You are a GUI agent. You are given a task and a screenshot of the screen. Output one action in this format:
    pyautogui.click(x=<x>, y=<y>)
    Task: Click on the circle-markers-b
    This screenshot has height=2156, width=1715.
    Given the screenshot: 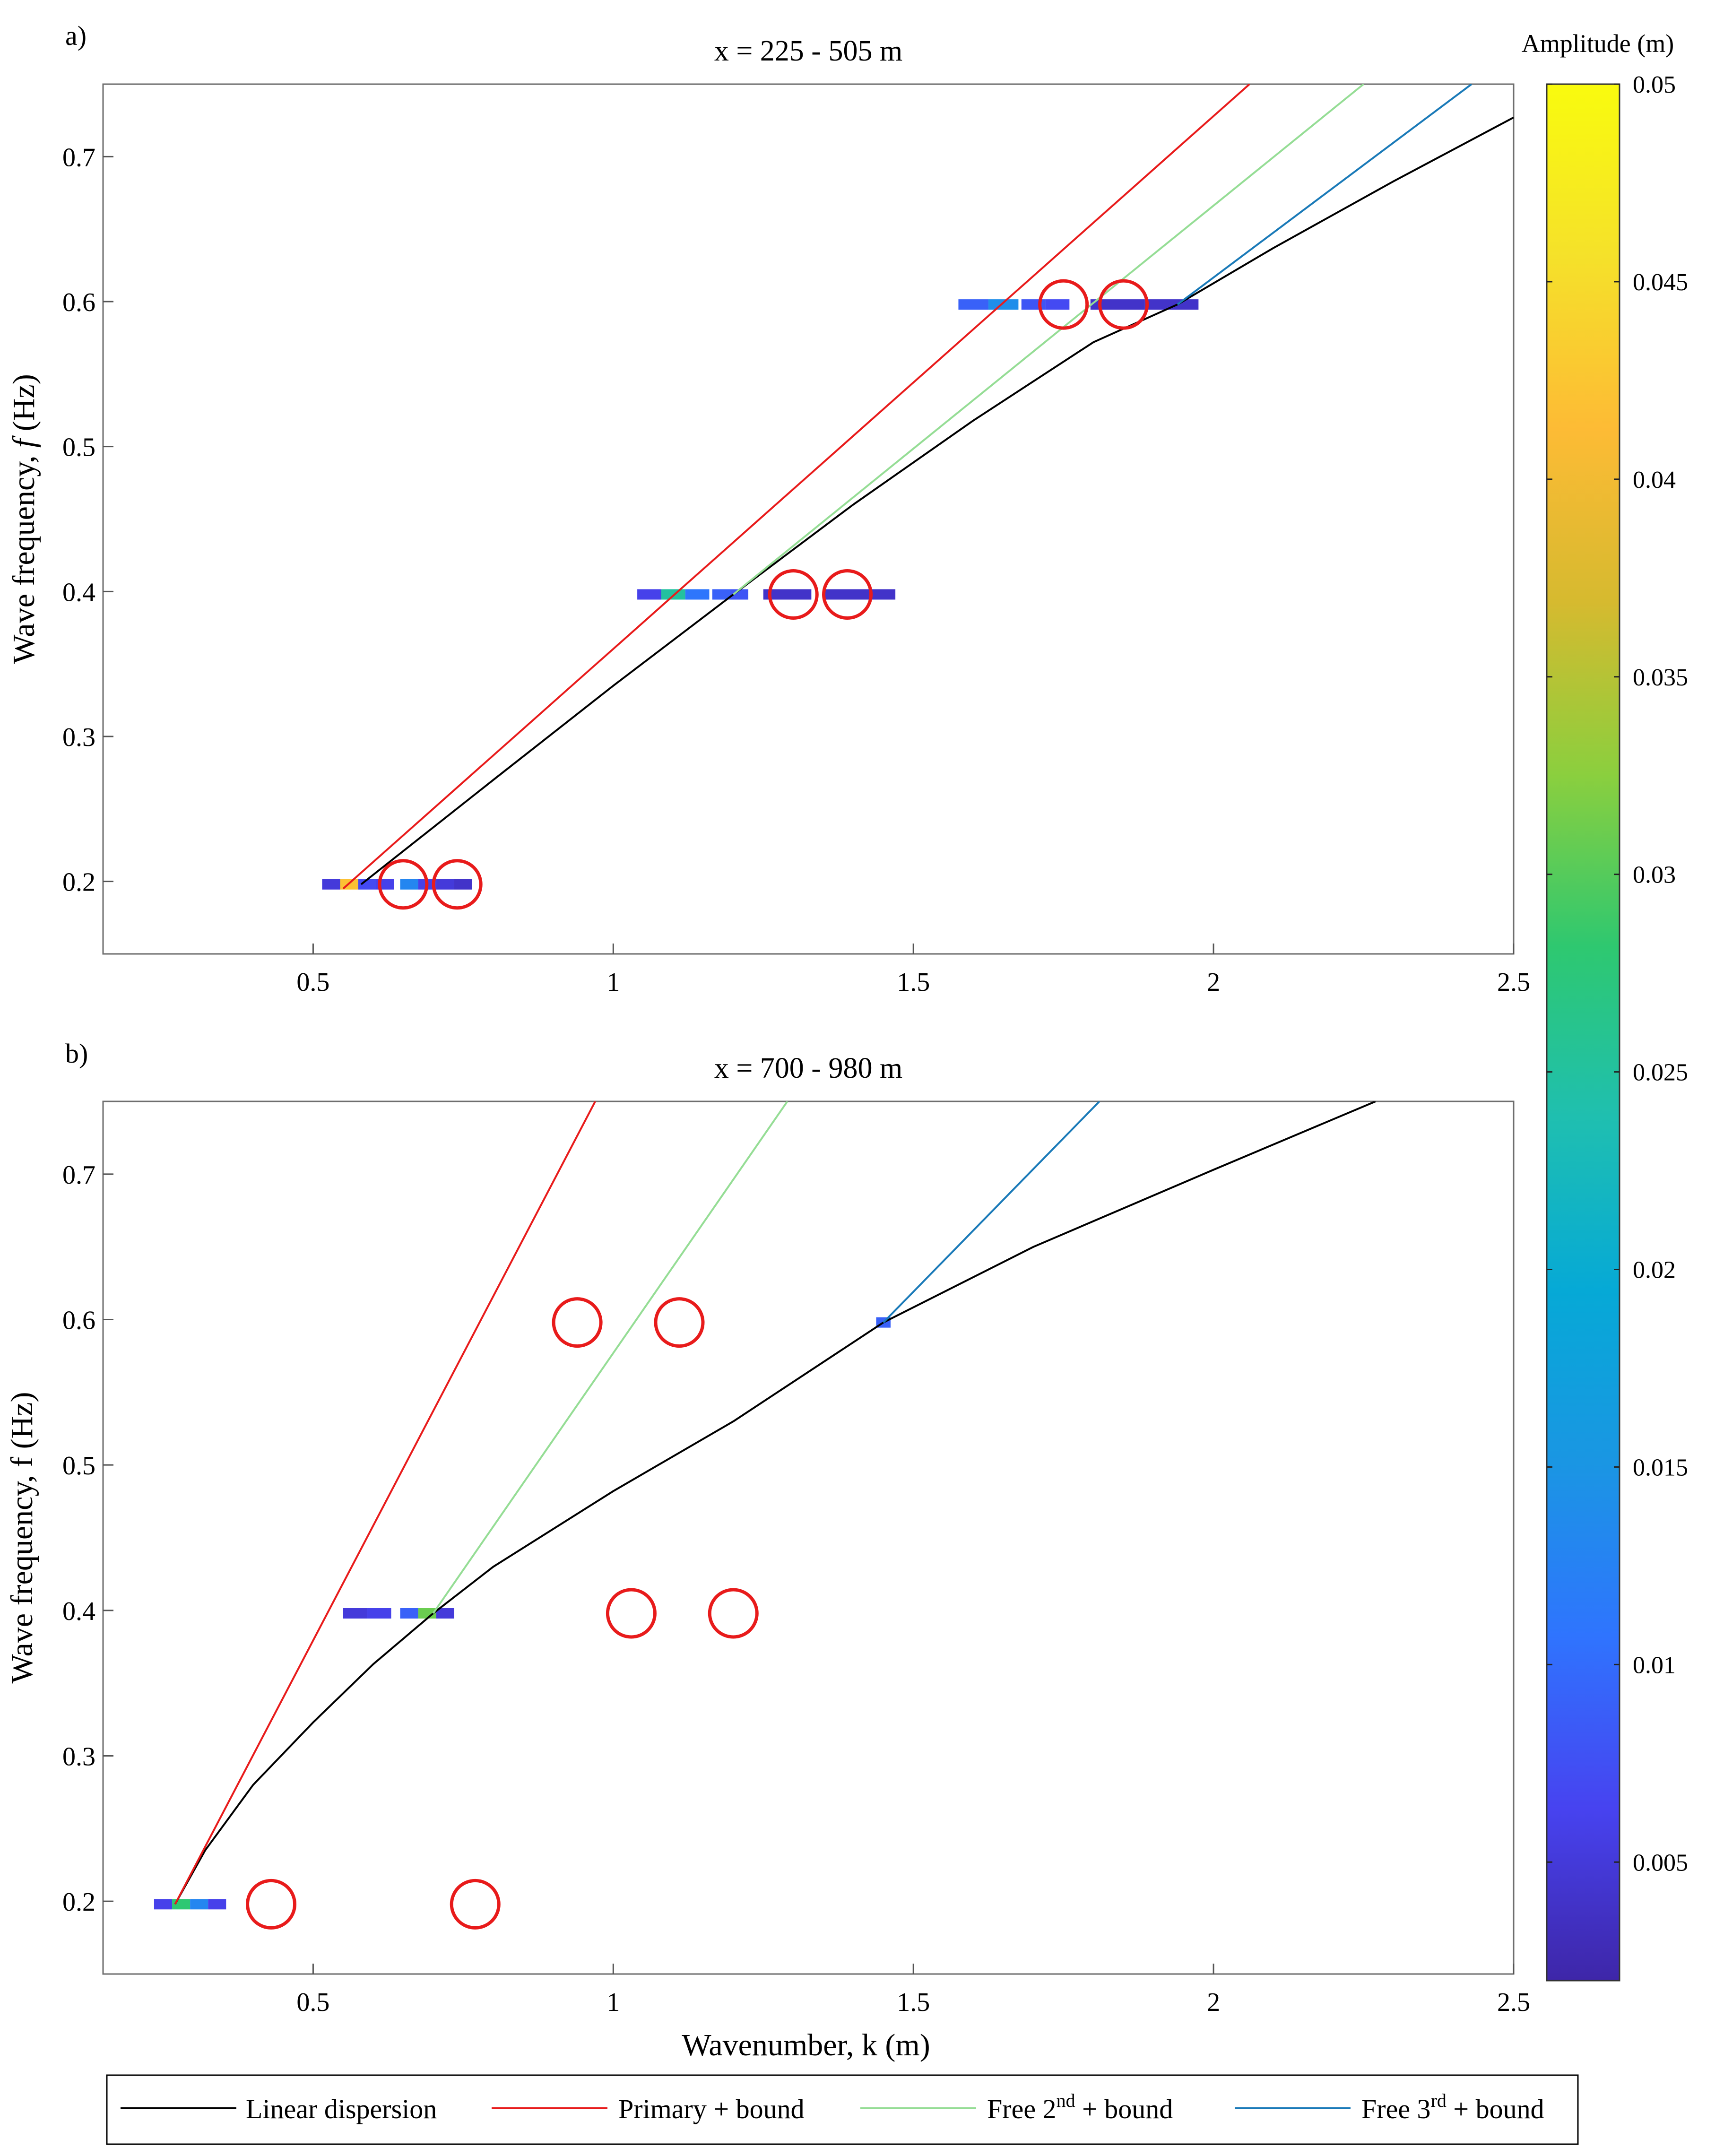 What is the action you would take?
    pyautogui.click(x=502, y=1613)
    